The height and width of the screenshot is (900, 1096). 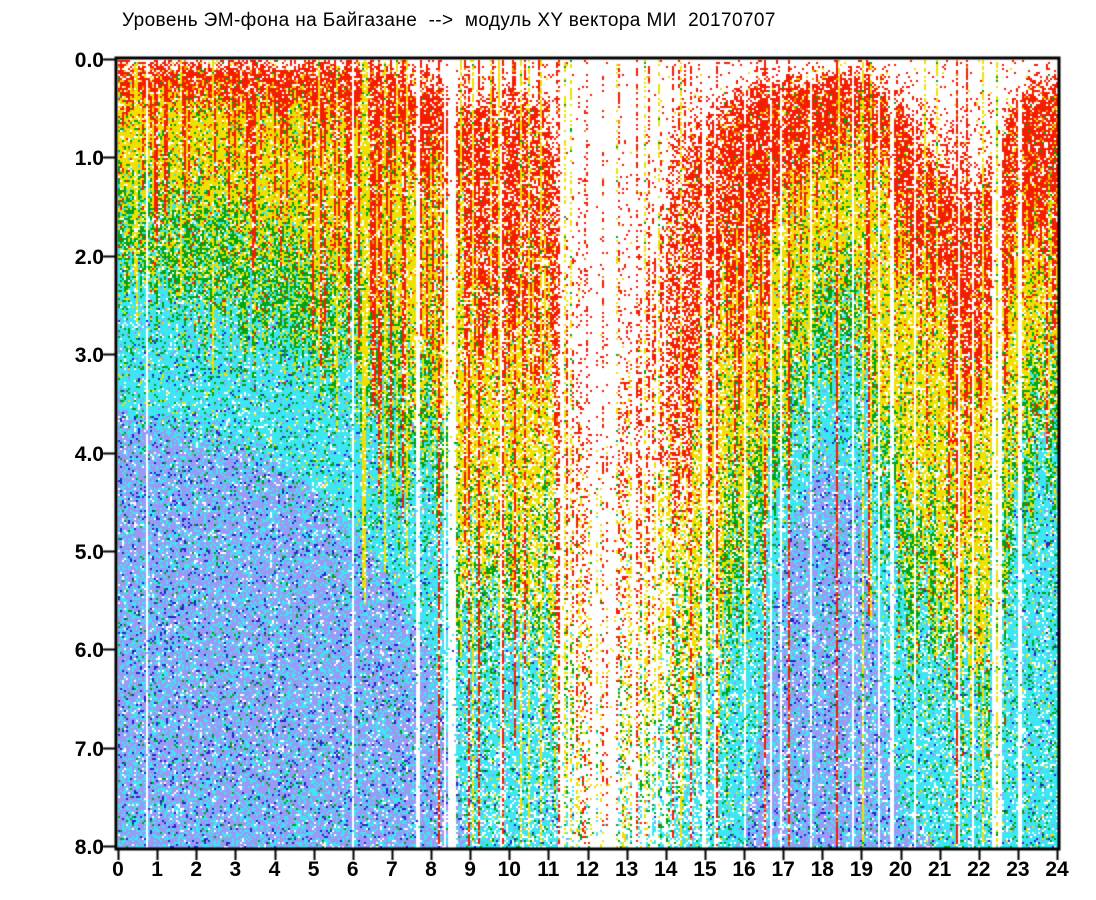 I want to click on y-tick-label: 3.0, so click(x=89, y=356).